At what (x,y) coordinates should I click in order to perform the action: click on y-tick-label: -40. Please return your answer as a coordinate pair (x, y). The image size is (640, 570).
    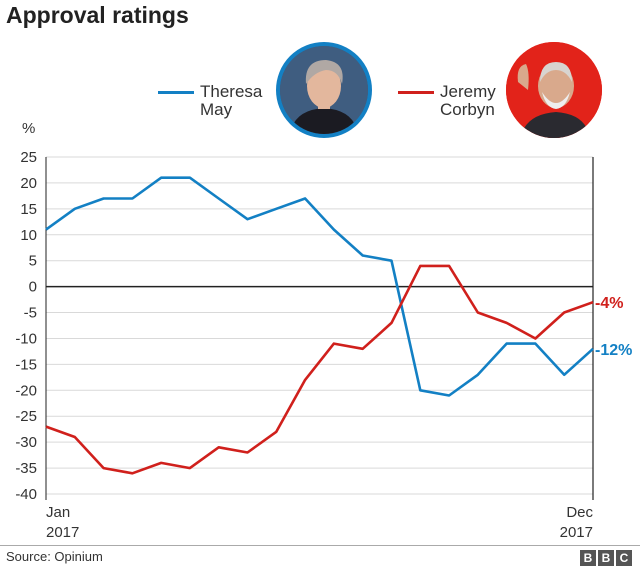
    Looking at the image, I should click on (26, 494).